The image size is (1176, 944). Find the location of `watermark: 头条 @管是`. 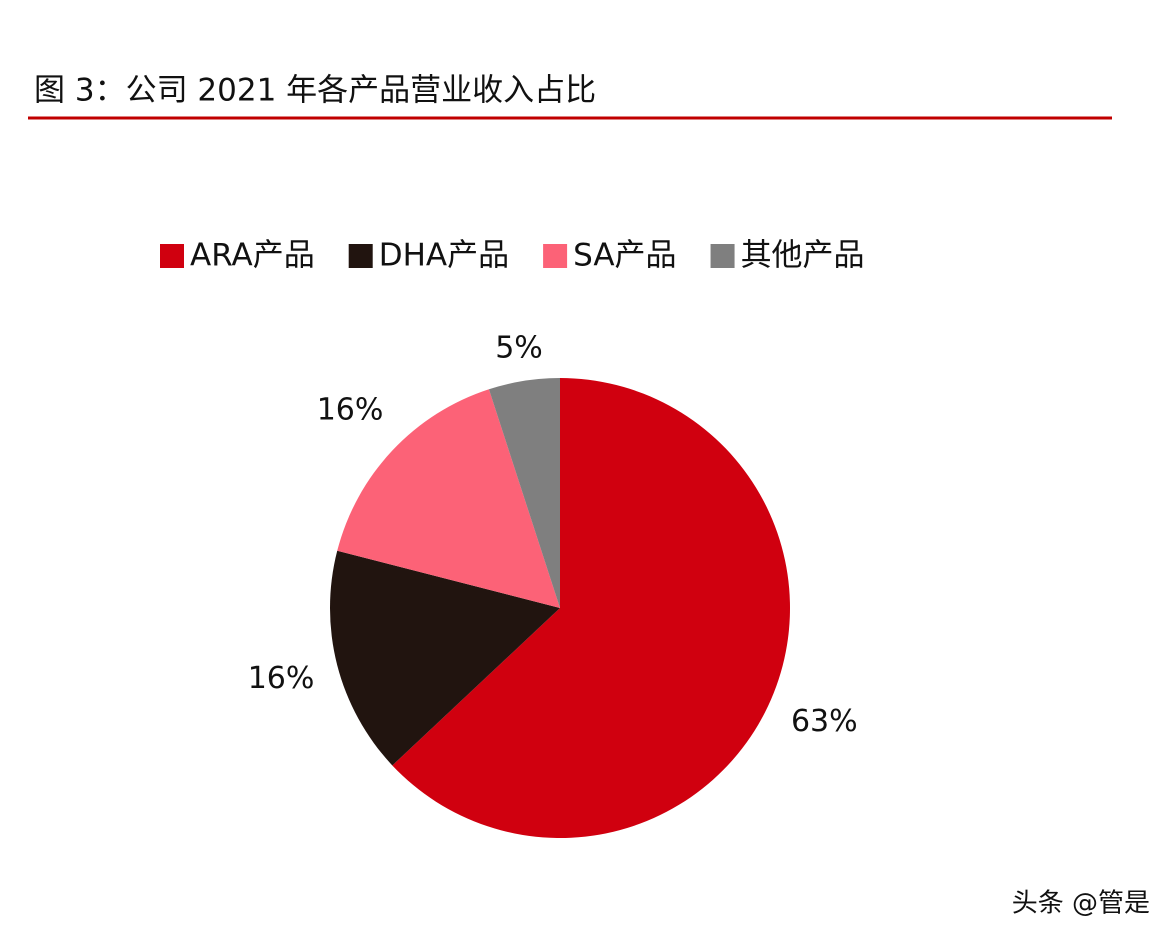

watermark: 头条 @管是 is located at coordinates (1081, 904).